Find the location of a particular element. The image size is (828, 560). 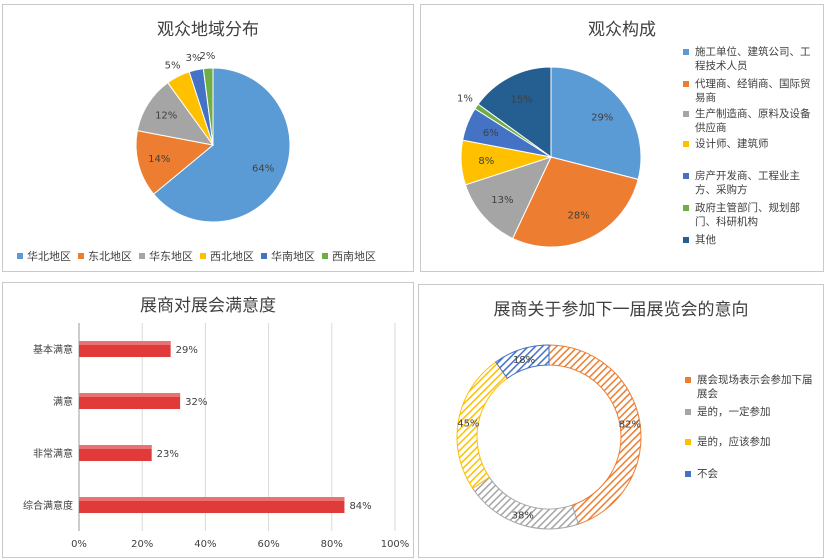

audience-legend-item: 房产开发商、工程业主方、采购方 is located at coordinates (747, 183).